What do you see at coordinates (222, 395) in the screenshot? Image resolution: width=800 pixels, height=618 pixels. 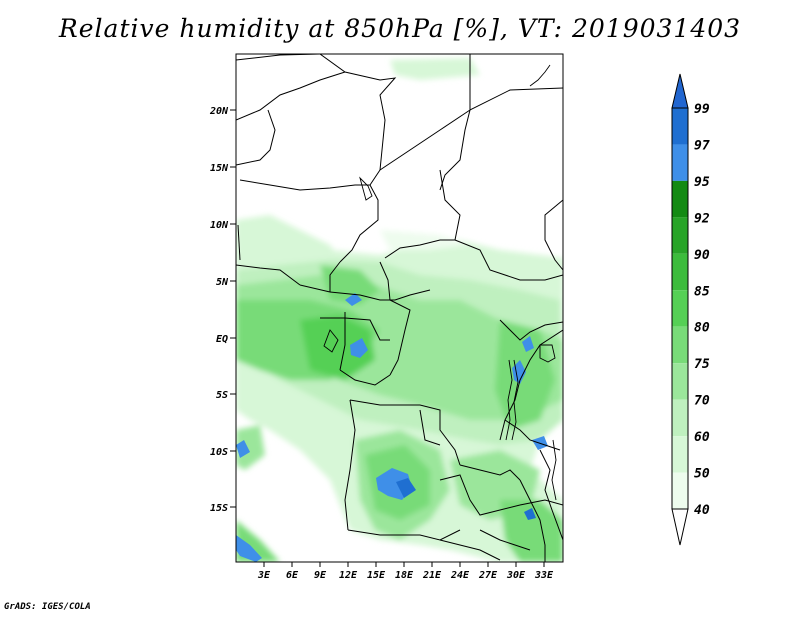 I see `lat-tick-label: 5S` at bounding box center [222, 395].